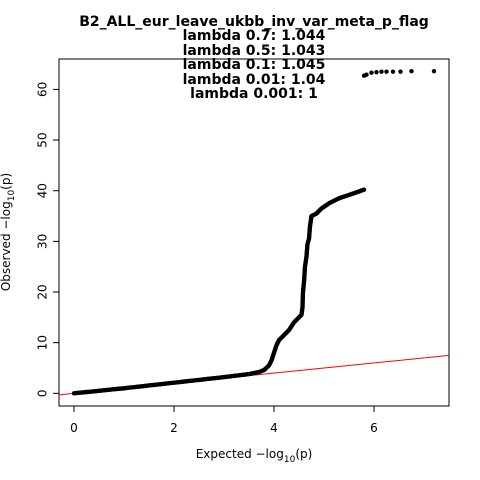 The image size is (480, 480). Describe the element at coordinates (254, 51) in the screenshot. I see `title-line-3: lambda 0.5: 1.043` at that location.